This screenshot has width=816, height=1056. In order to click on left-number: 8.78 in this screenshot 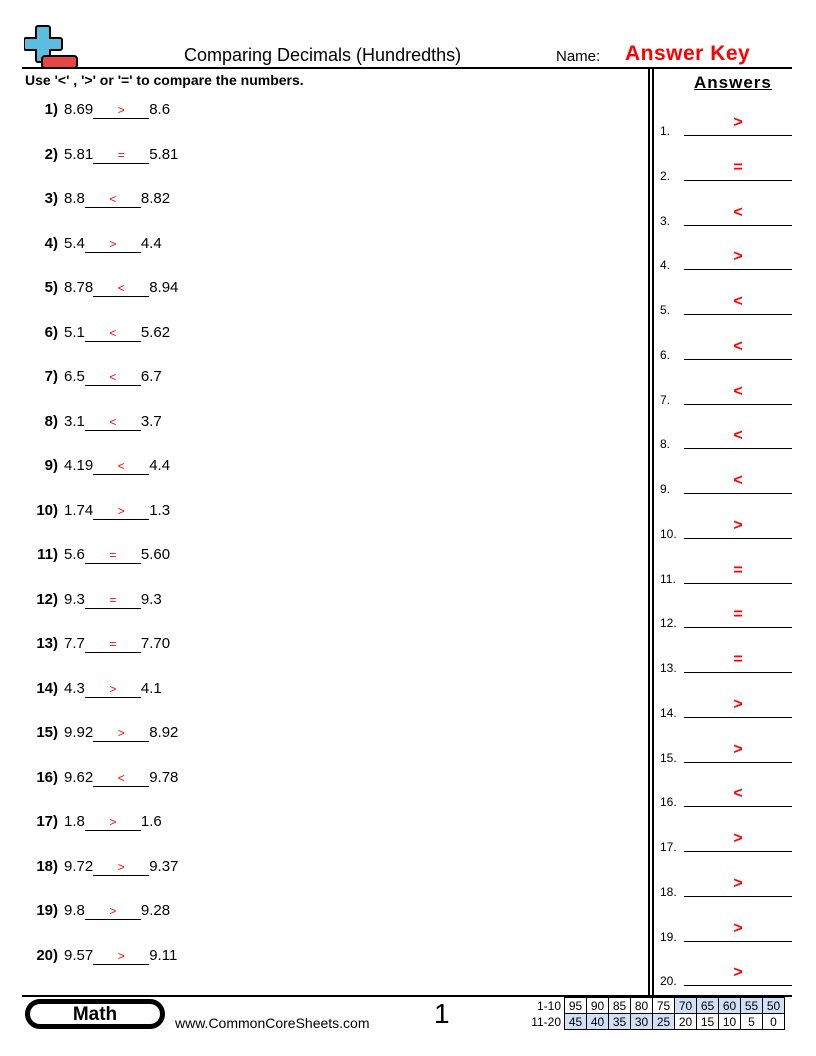, I will do `click(79, 287)`.